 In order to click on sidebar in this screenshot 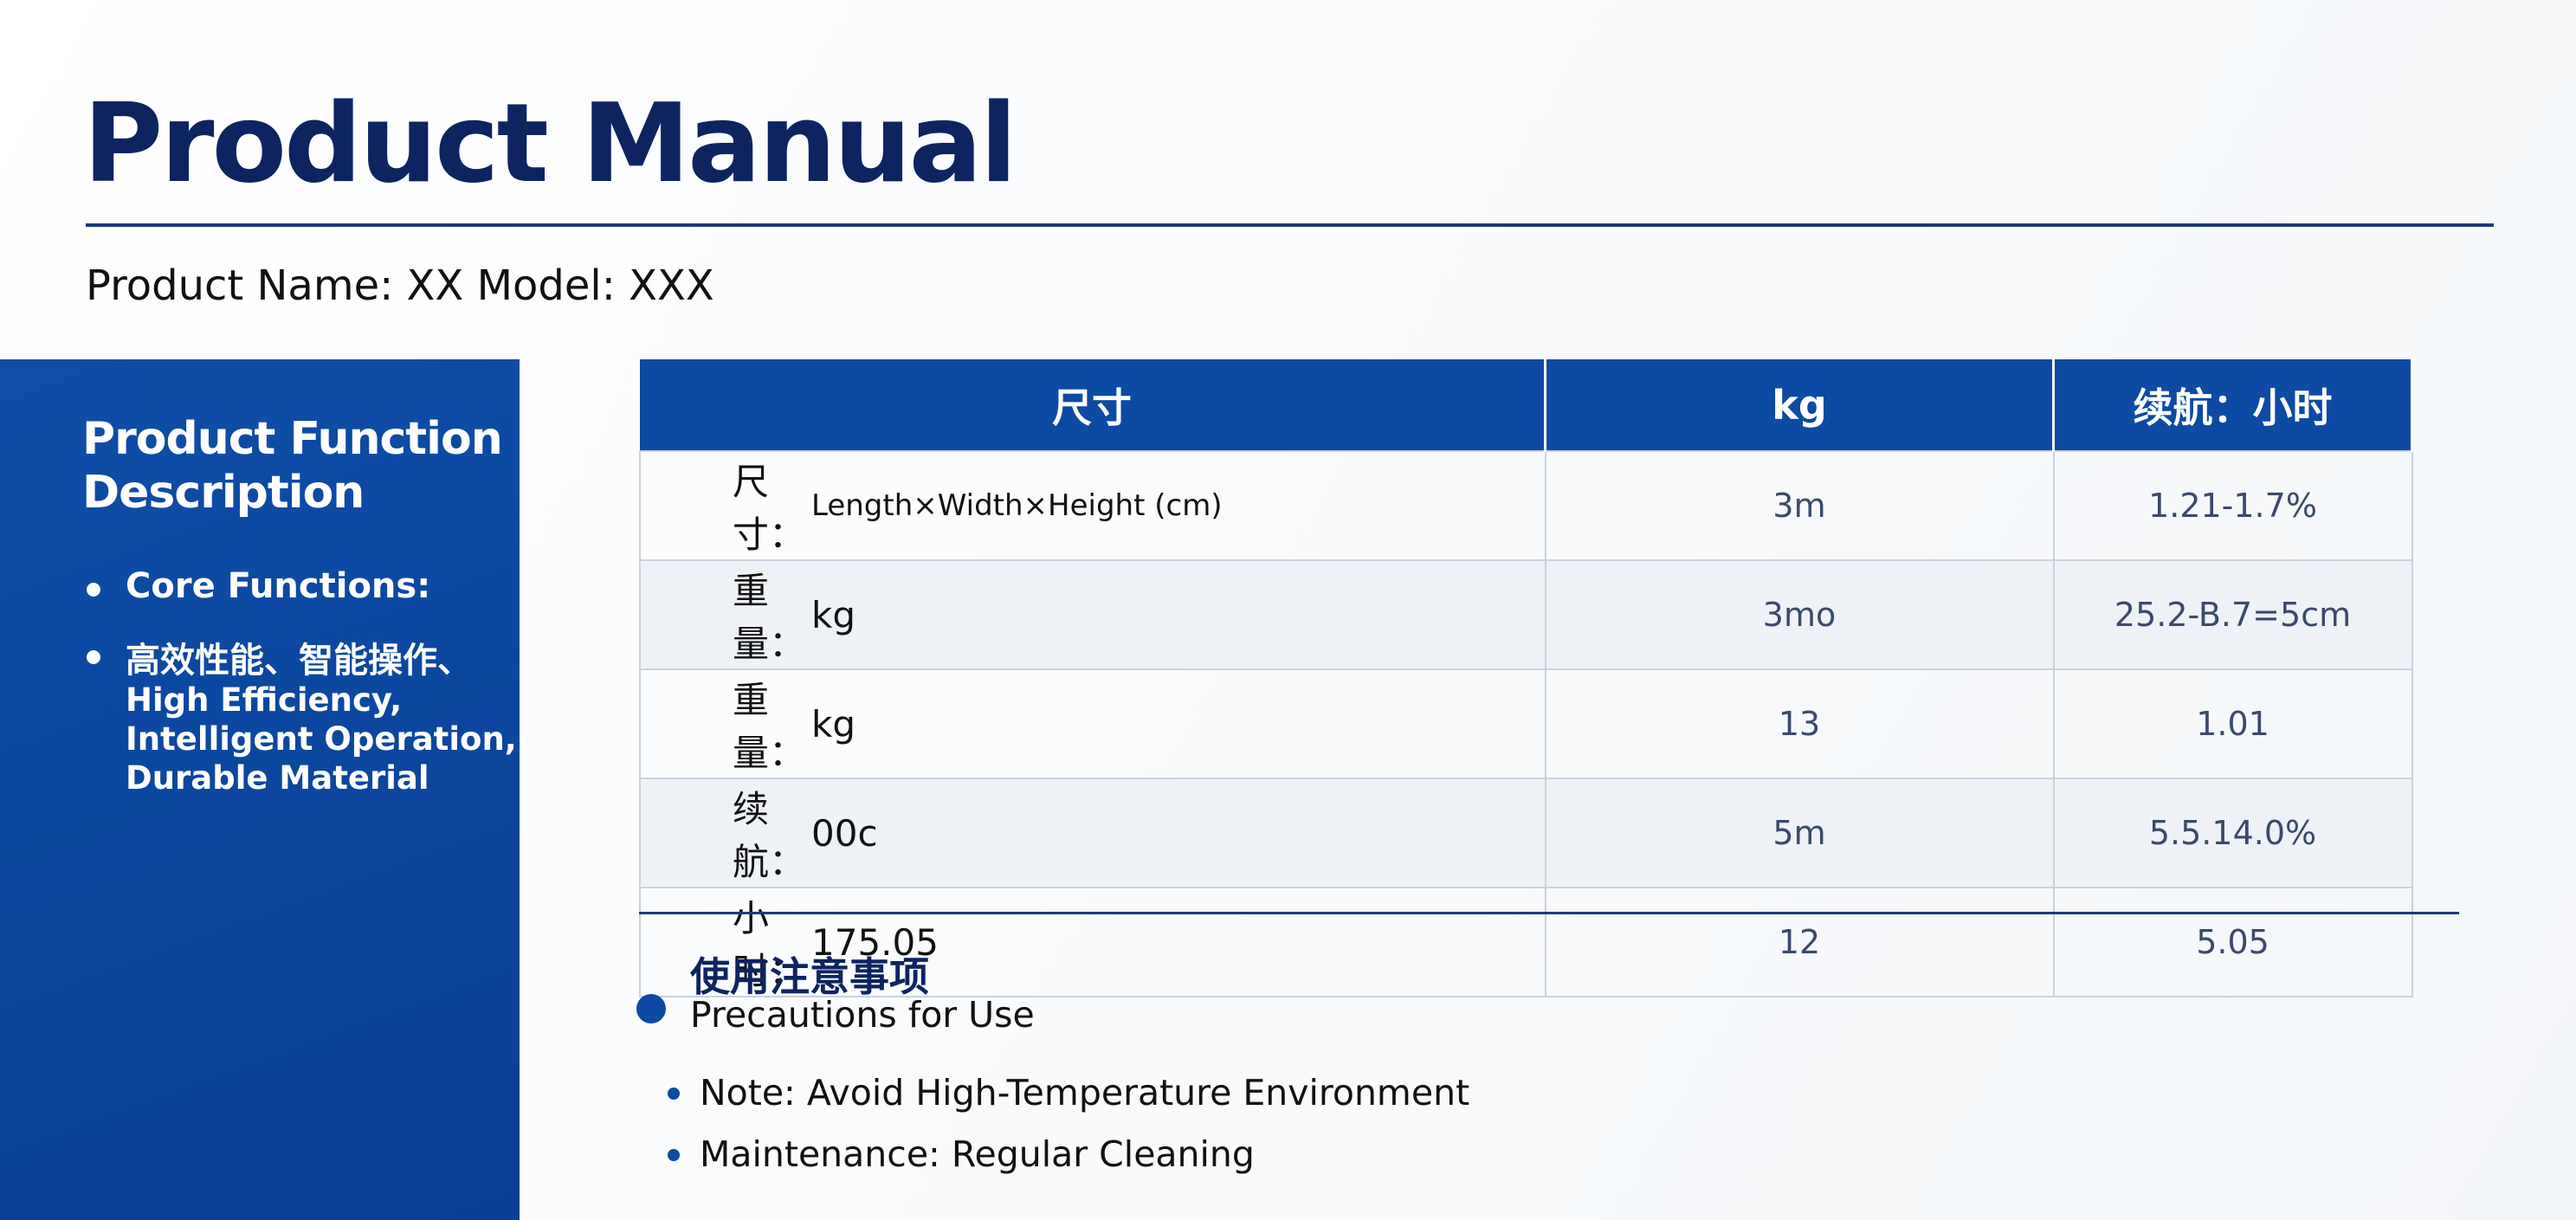, I will do `click(260, 789)`.